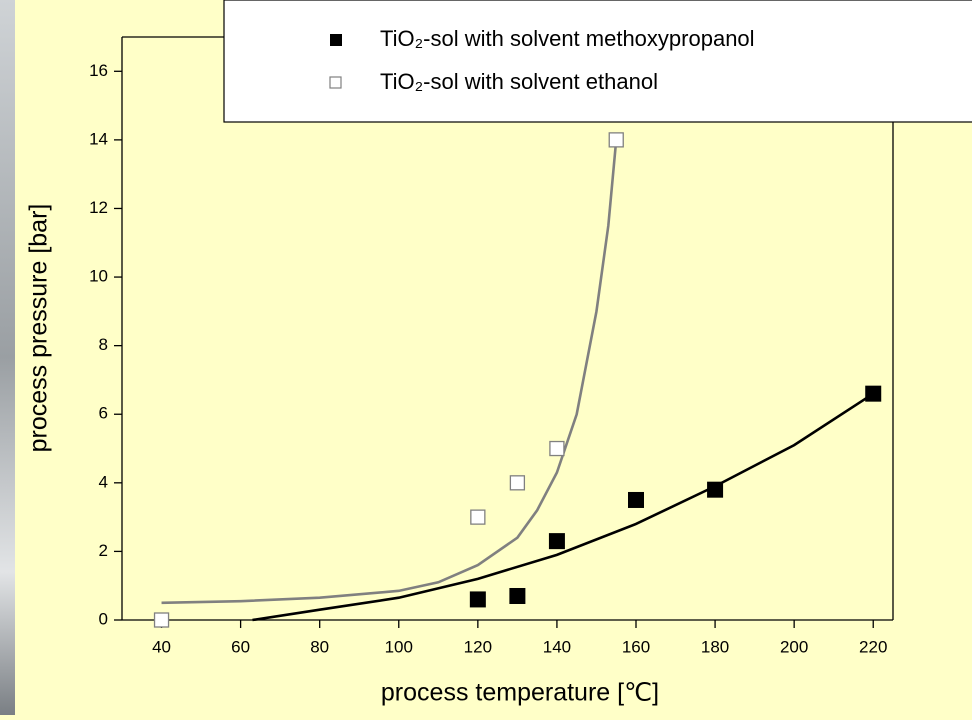 This screenshot has width=972, height=720. What do you see at coordinates (399, 646) in the screenshot?
I see `x-tick-label: 100` at bounding box center [399, 646].